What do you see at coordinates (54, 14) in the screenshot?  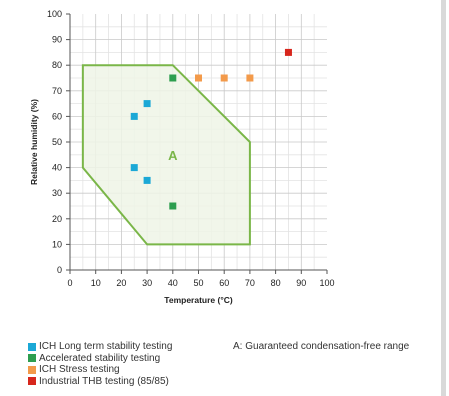 I see `y-tick-label: 100` at bounding box center [54, 14].